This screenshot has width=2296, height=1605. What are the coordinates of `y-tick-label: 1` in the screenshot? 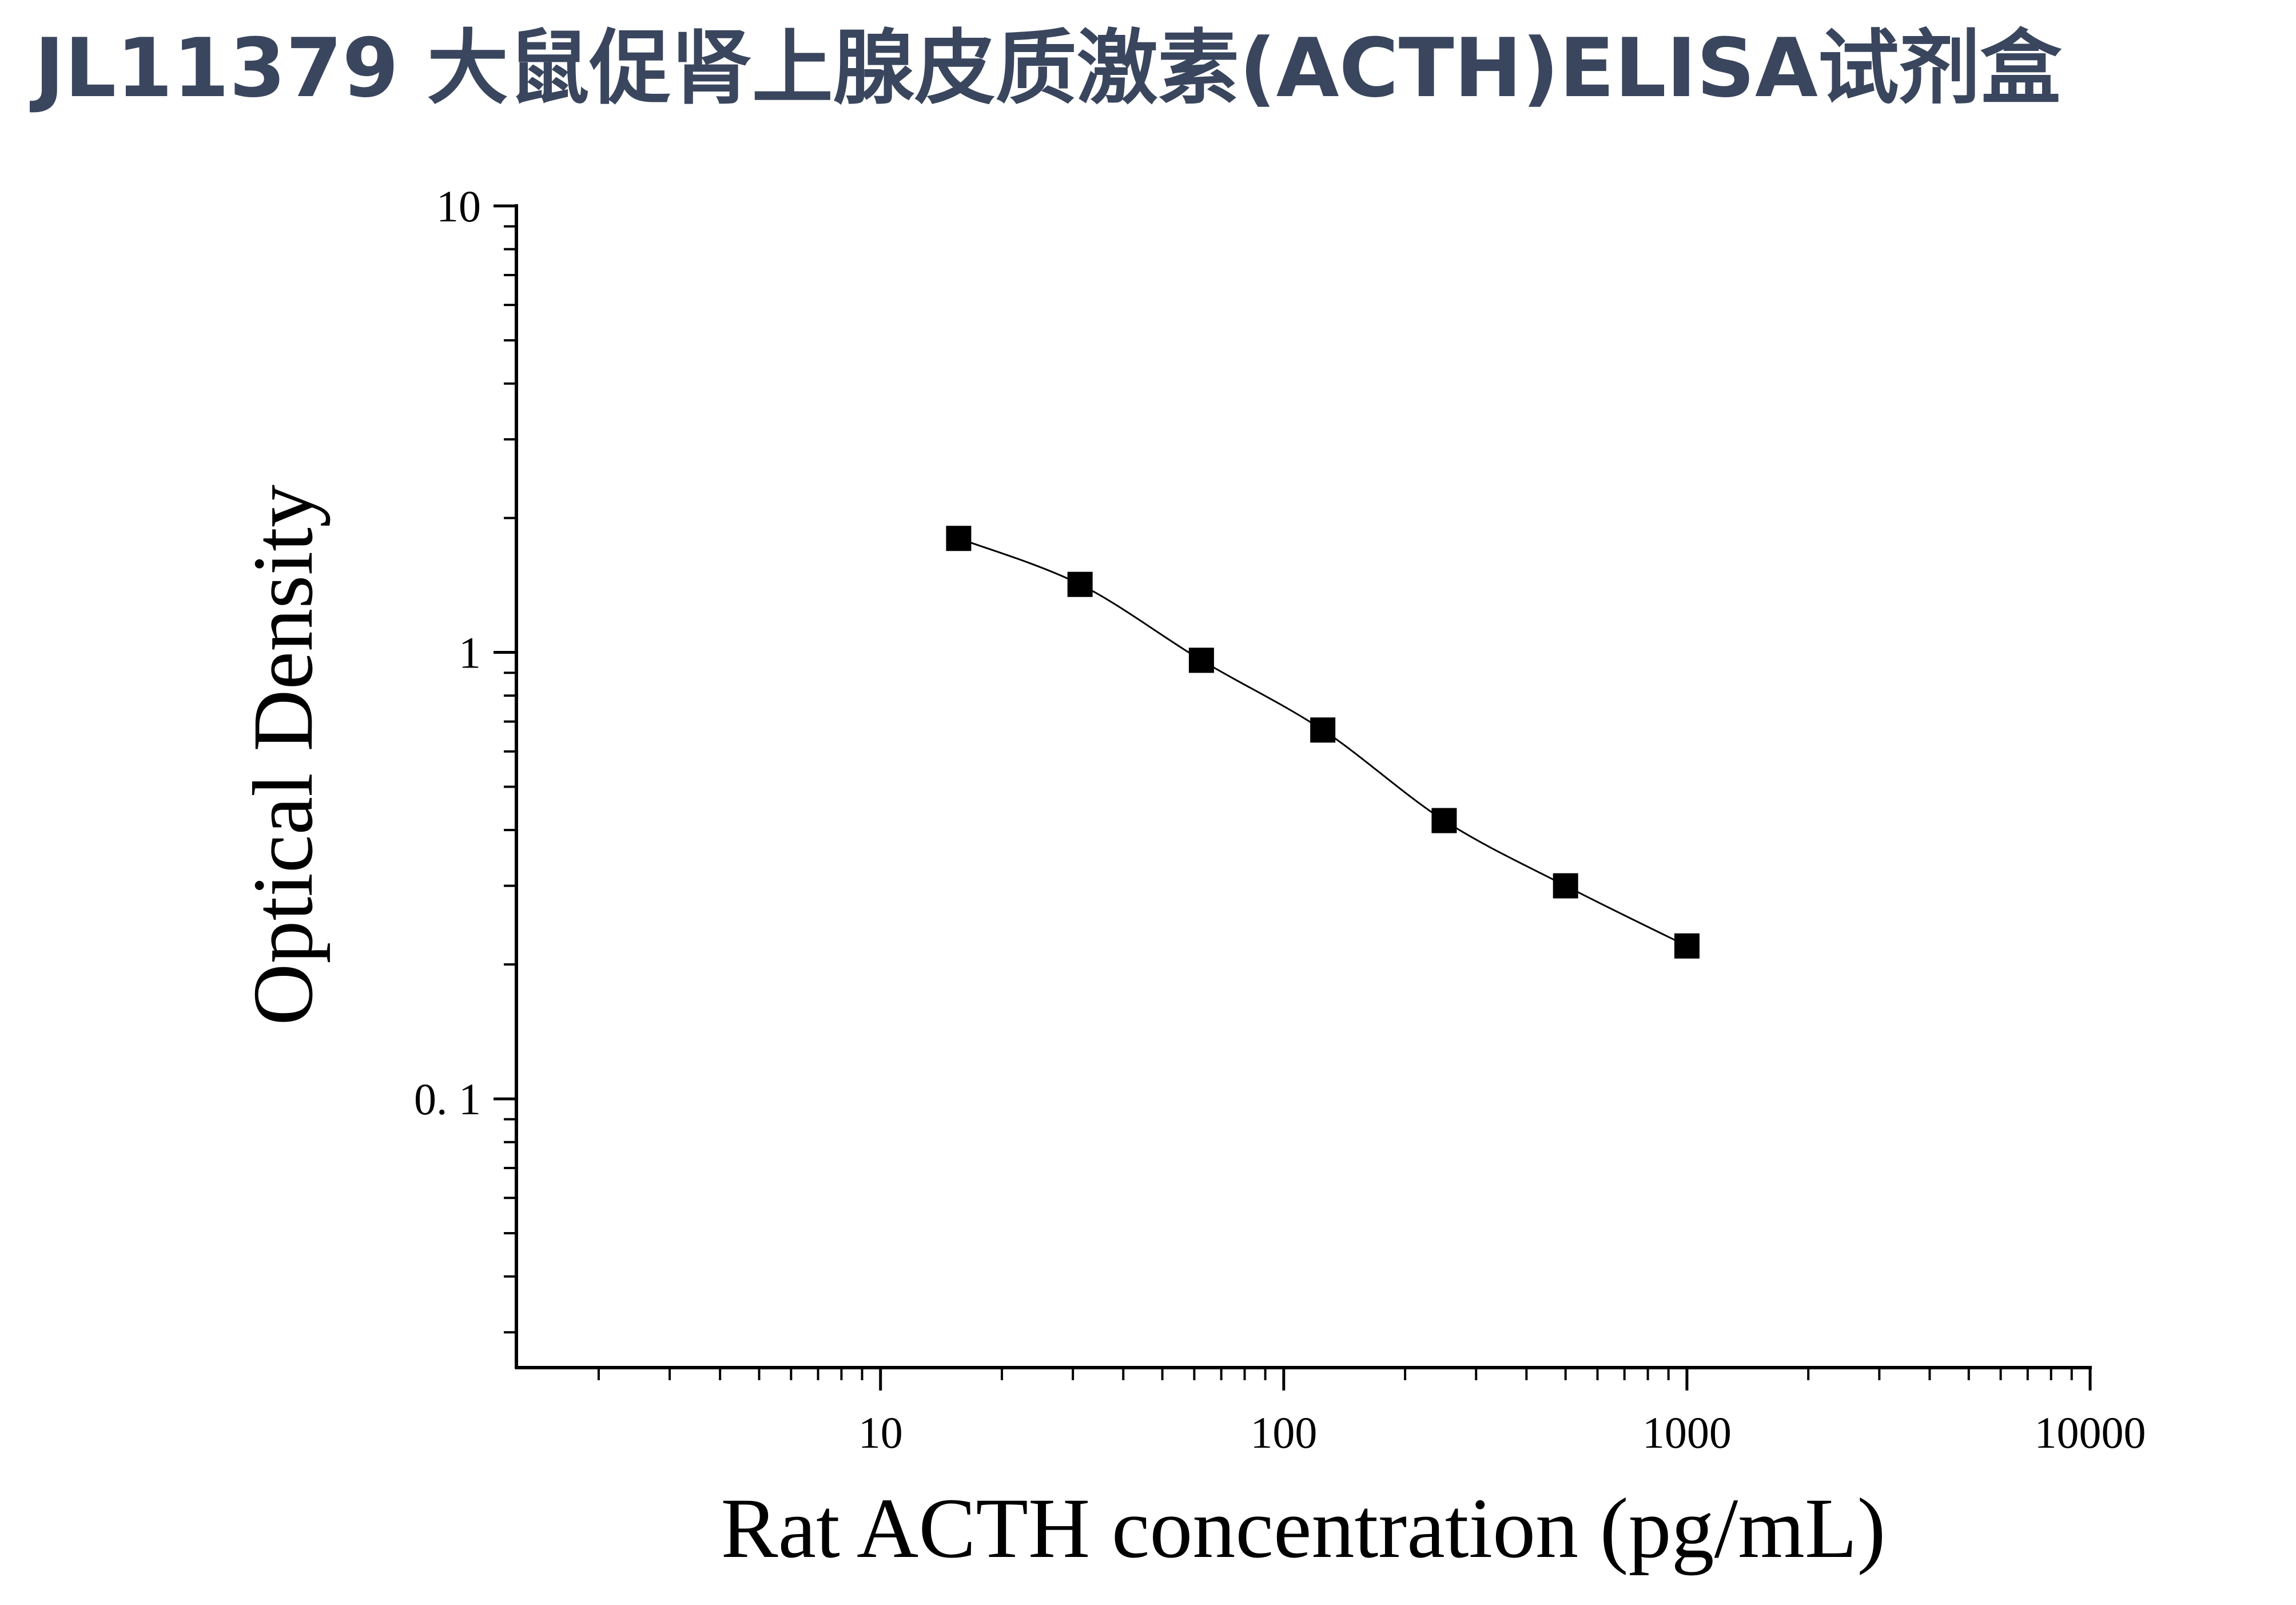 It's located at (470, 653).